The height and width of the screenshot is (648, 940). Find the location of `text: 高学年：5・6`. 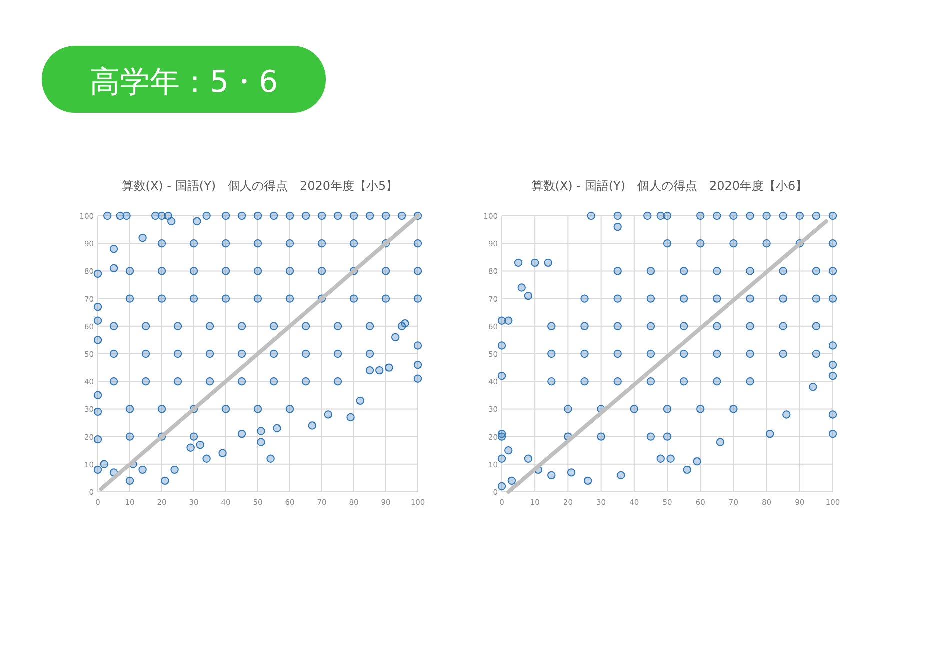

text: 高学年：5・6 is located at coordinates (184, 82).